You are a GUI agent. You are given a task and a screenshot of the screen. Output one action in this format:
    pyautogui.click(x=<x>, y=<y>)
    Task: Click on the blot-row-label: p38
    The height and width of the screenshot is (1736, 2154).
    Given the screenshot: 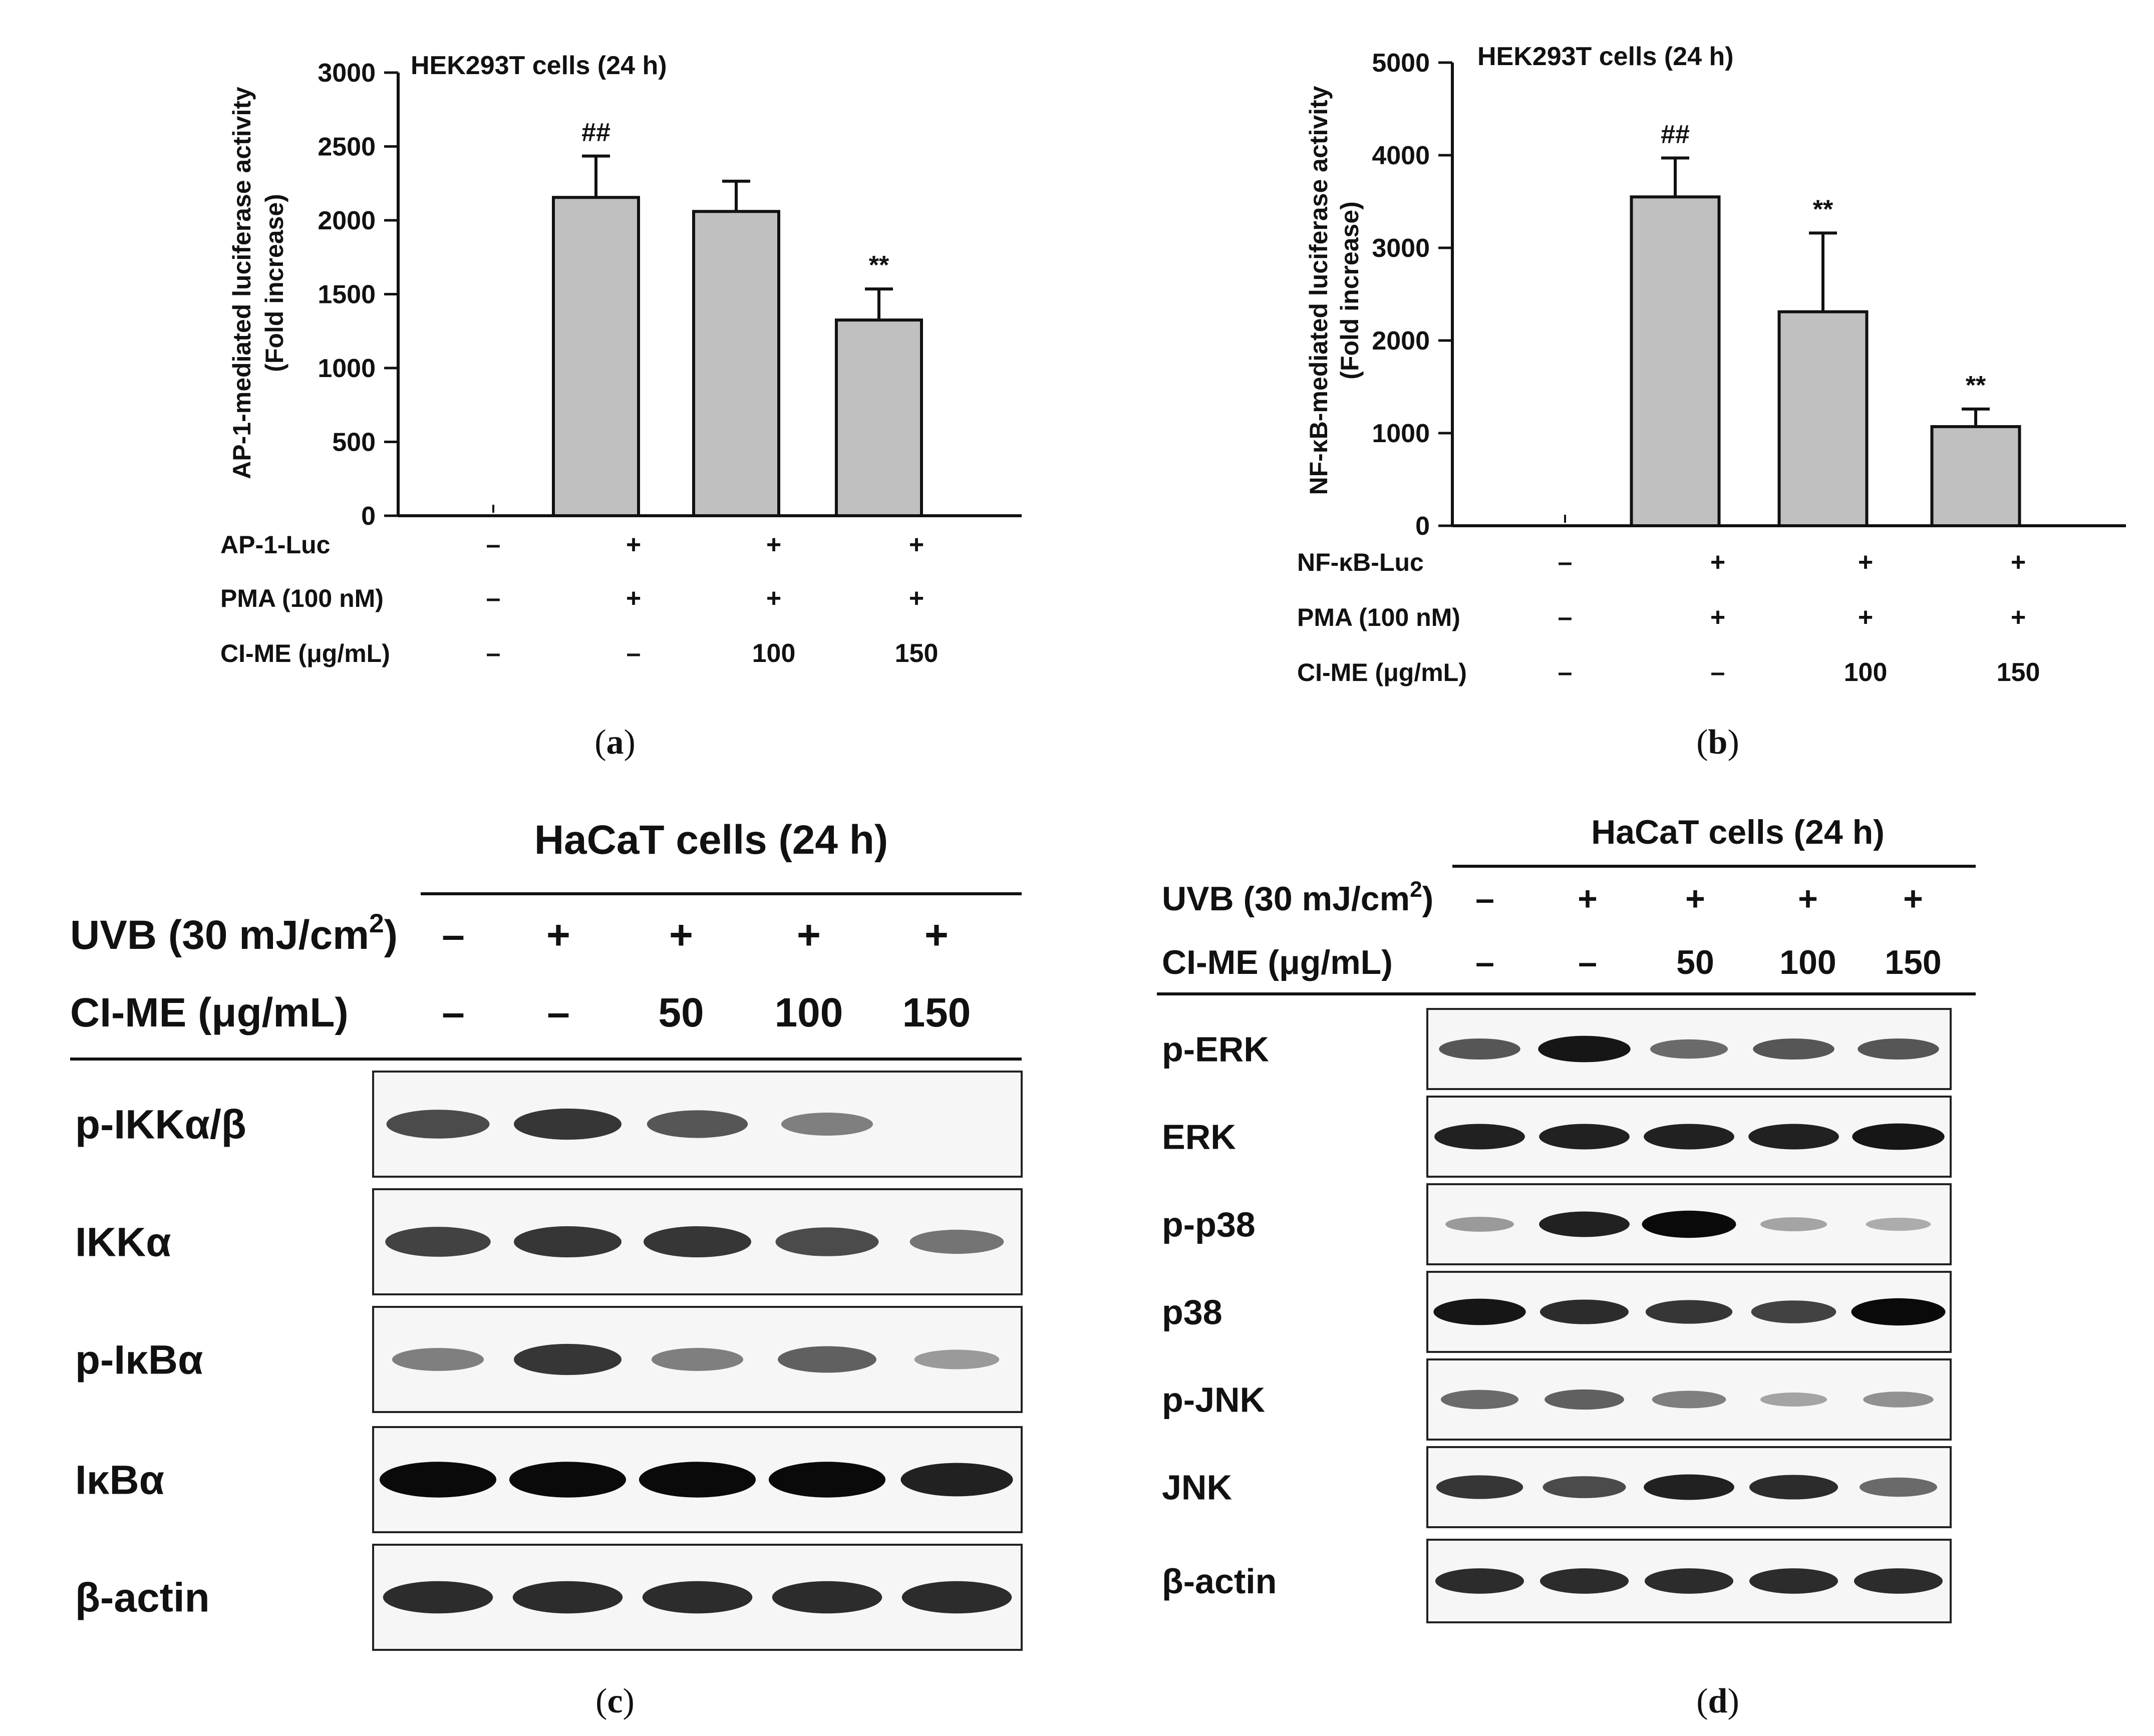 What is the action you would take?
    pyautogui.click(x=1192, y=1313)
    